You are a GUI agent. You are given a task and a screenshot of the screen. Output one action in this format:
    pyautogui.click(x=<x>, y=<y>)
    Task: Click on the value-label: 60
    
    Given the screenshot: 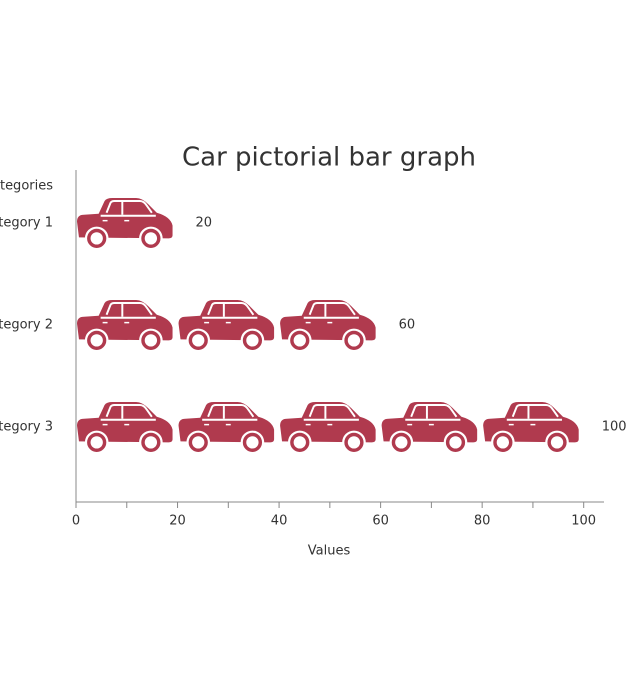 What is the action you would take?
    pyautogui.click(x=407, y=325)
    